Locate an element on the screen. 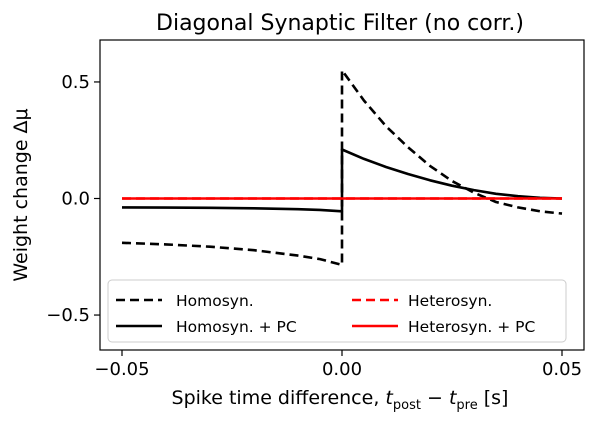  x-tick-label: 0.00 is located at coordinates (342, 369).